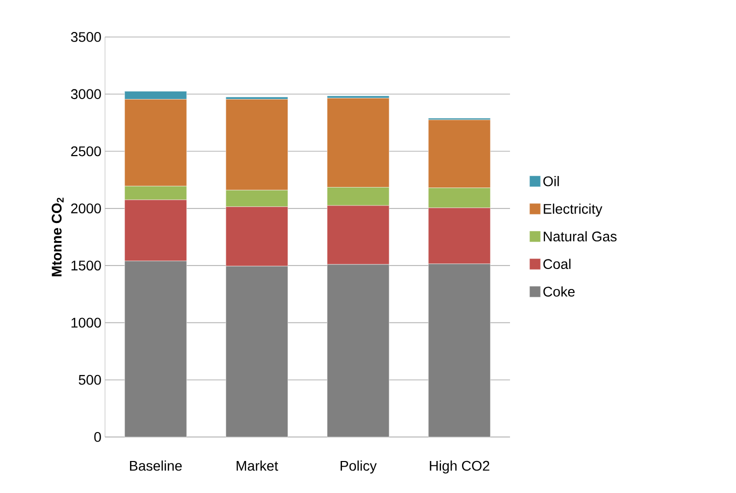 This screenshot has height=493, width=736. Describe the element at coordinates (97, 437) in the screenshot. I see `y-tick-label: 0` at that location.